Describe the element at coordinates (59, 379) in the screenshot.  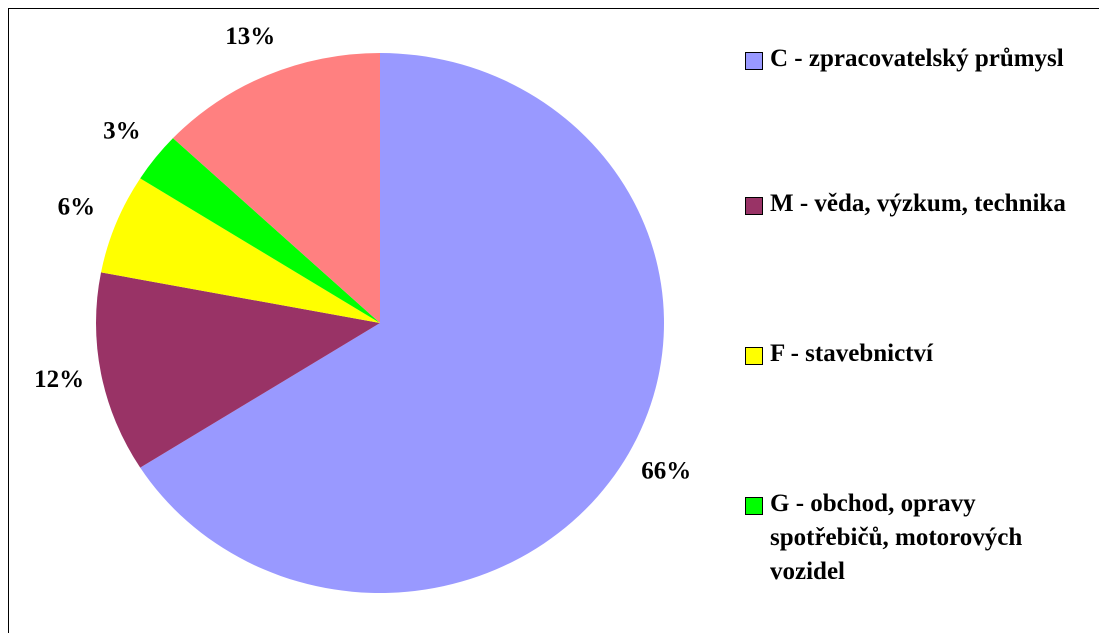
I see `data-label: 12%` at that location.